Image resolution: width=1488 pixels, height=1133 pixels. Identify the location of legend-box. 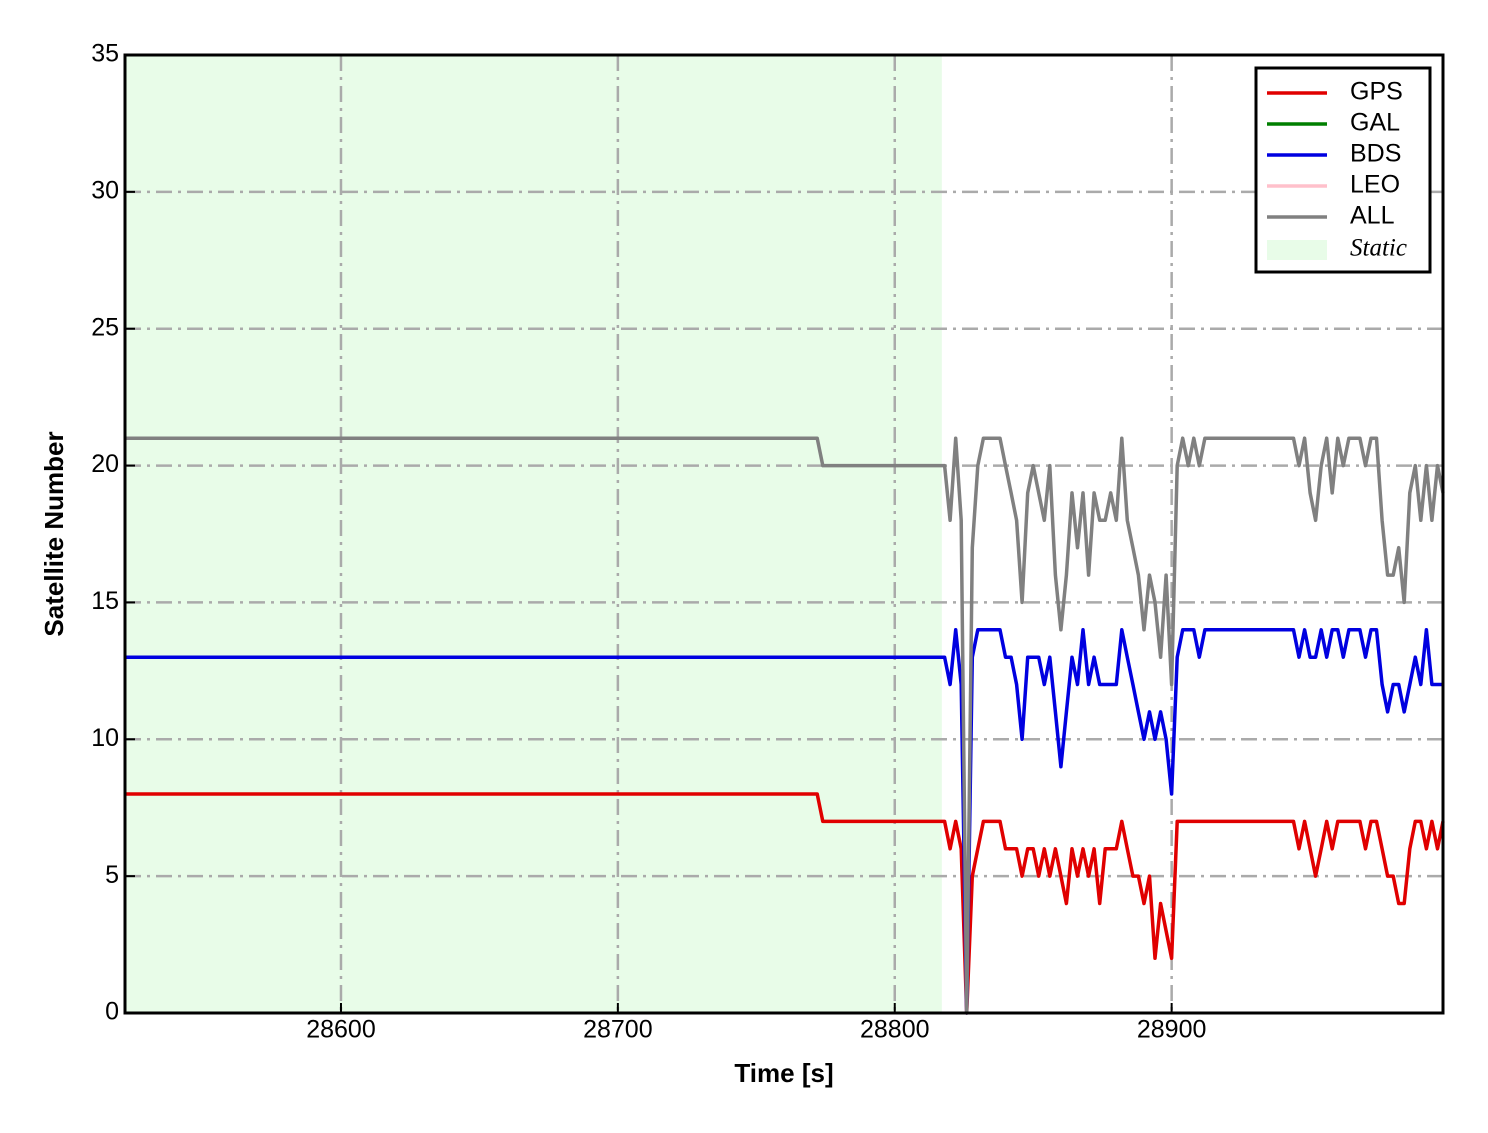
(1343, 170).